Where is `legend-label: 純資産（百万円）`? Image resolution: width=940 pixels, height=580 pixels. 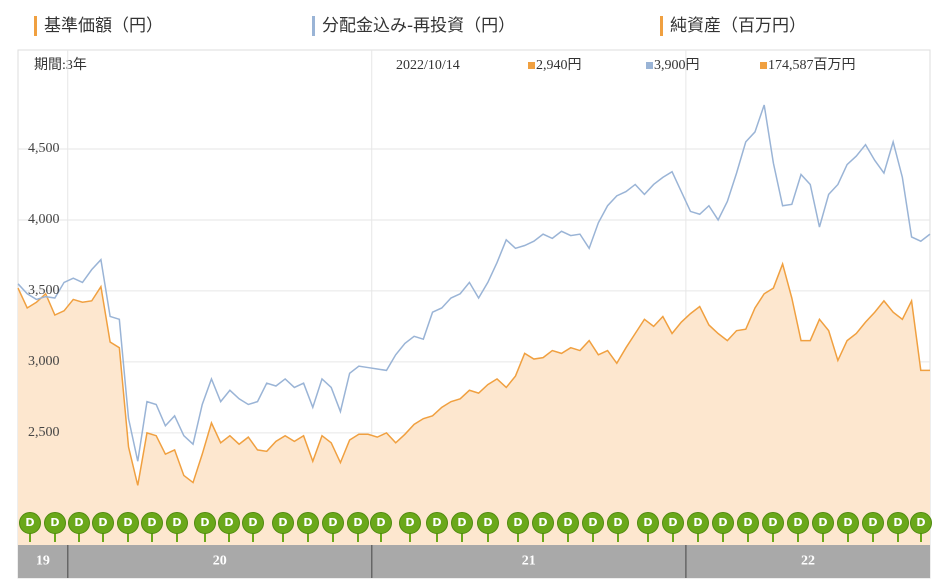
legend-label: 純資産（百万円） is located at coordinates (738, 26).